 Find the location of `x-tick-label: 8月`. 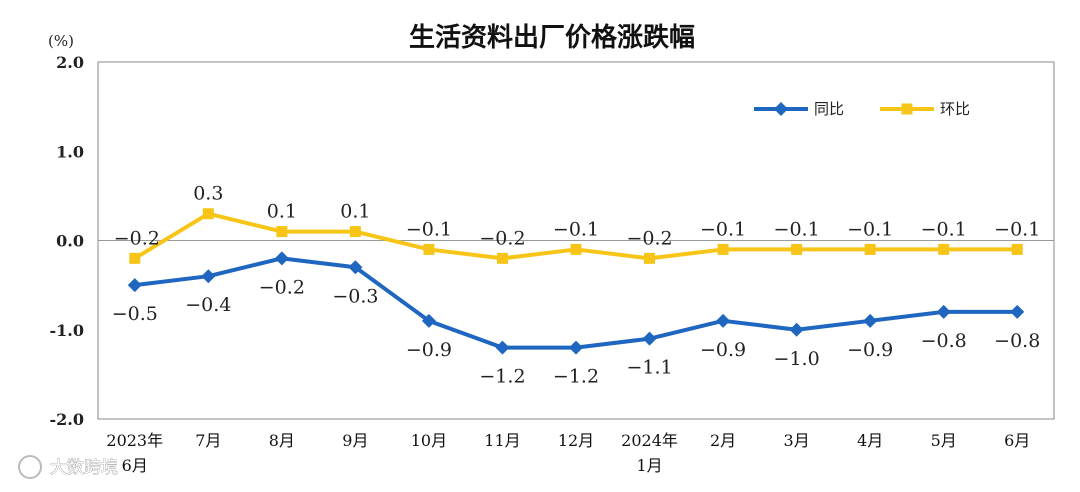

x-tick-label: 8月 is located at coordinates (282, 440).